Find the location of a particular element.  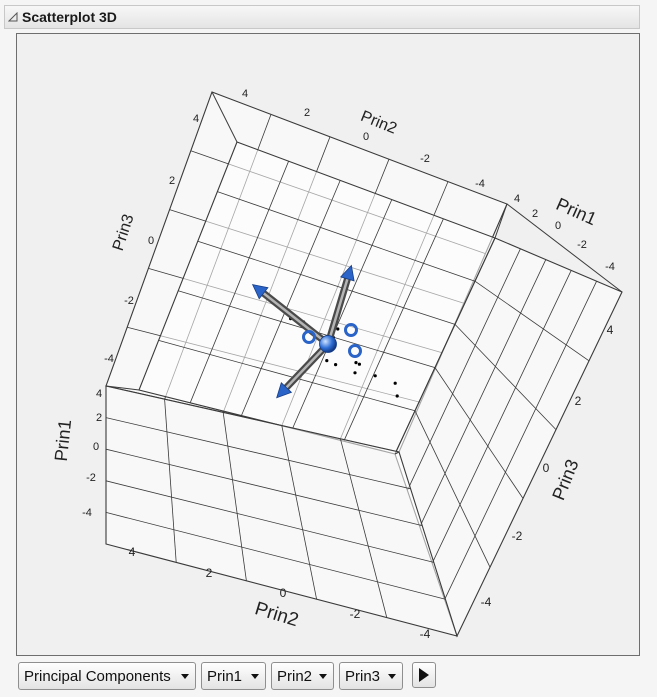

ray-prin1 is located at coordinates (291, 316).